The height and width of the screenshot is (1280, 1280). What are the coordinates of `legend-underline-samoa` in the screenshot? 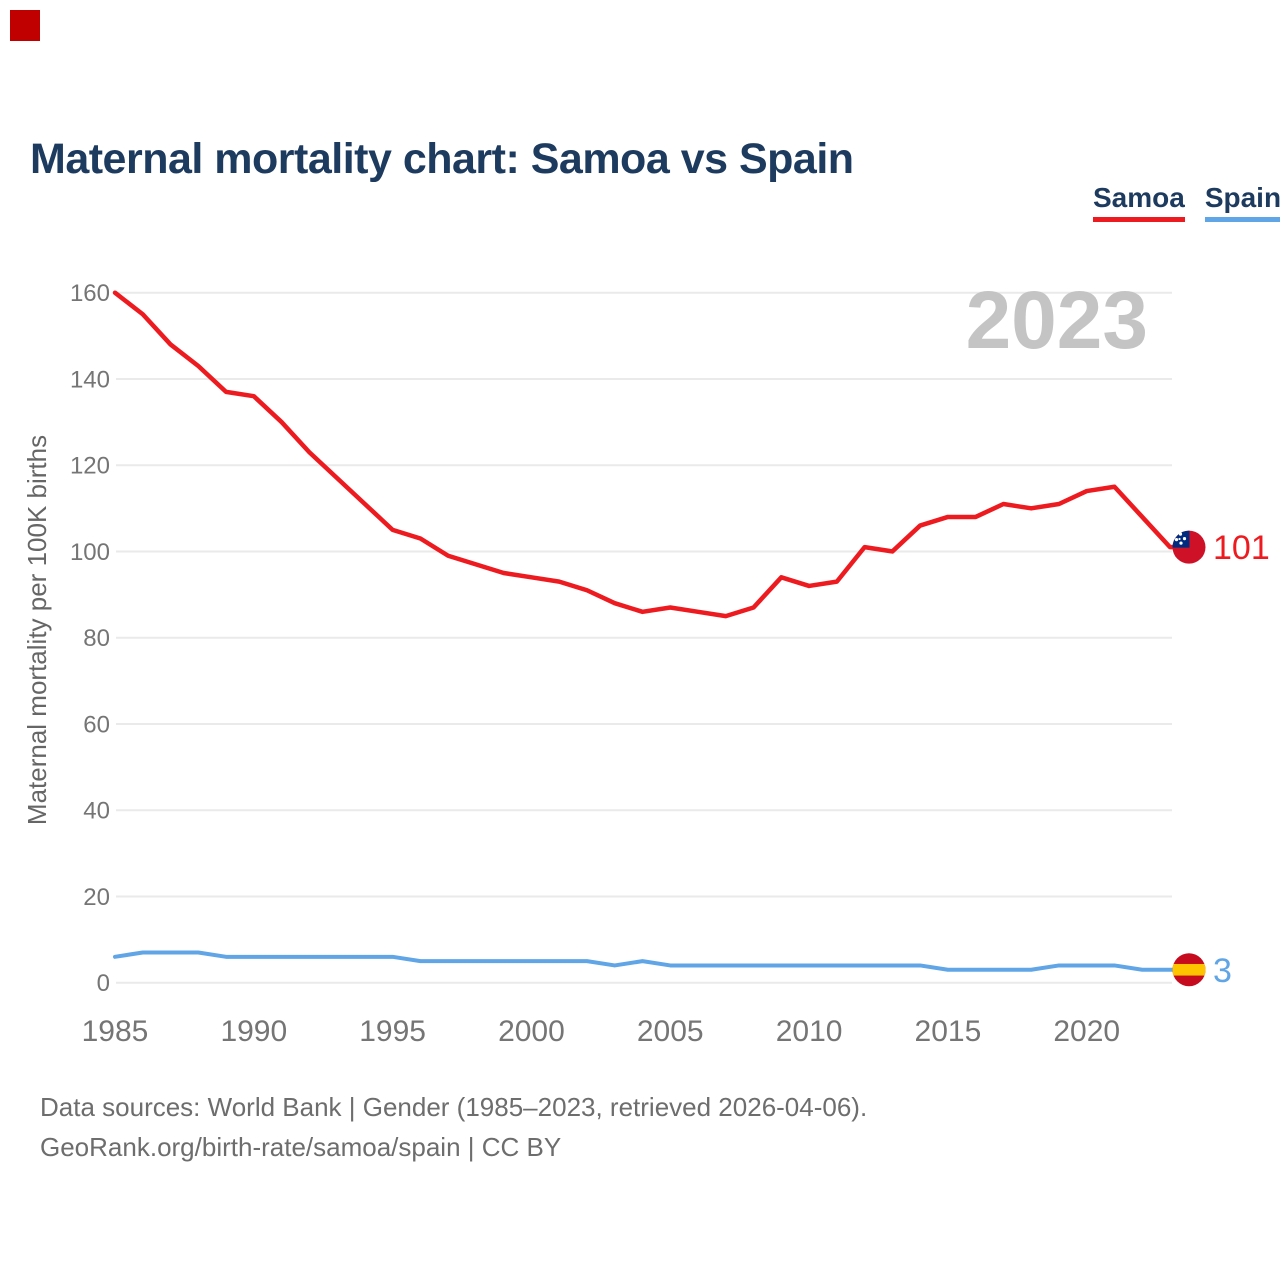 It's located at (1139, 219).